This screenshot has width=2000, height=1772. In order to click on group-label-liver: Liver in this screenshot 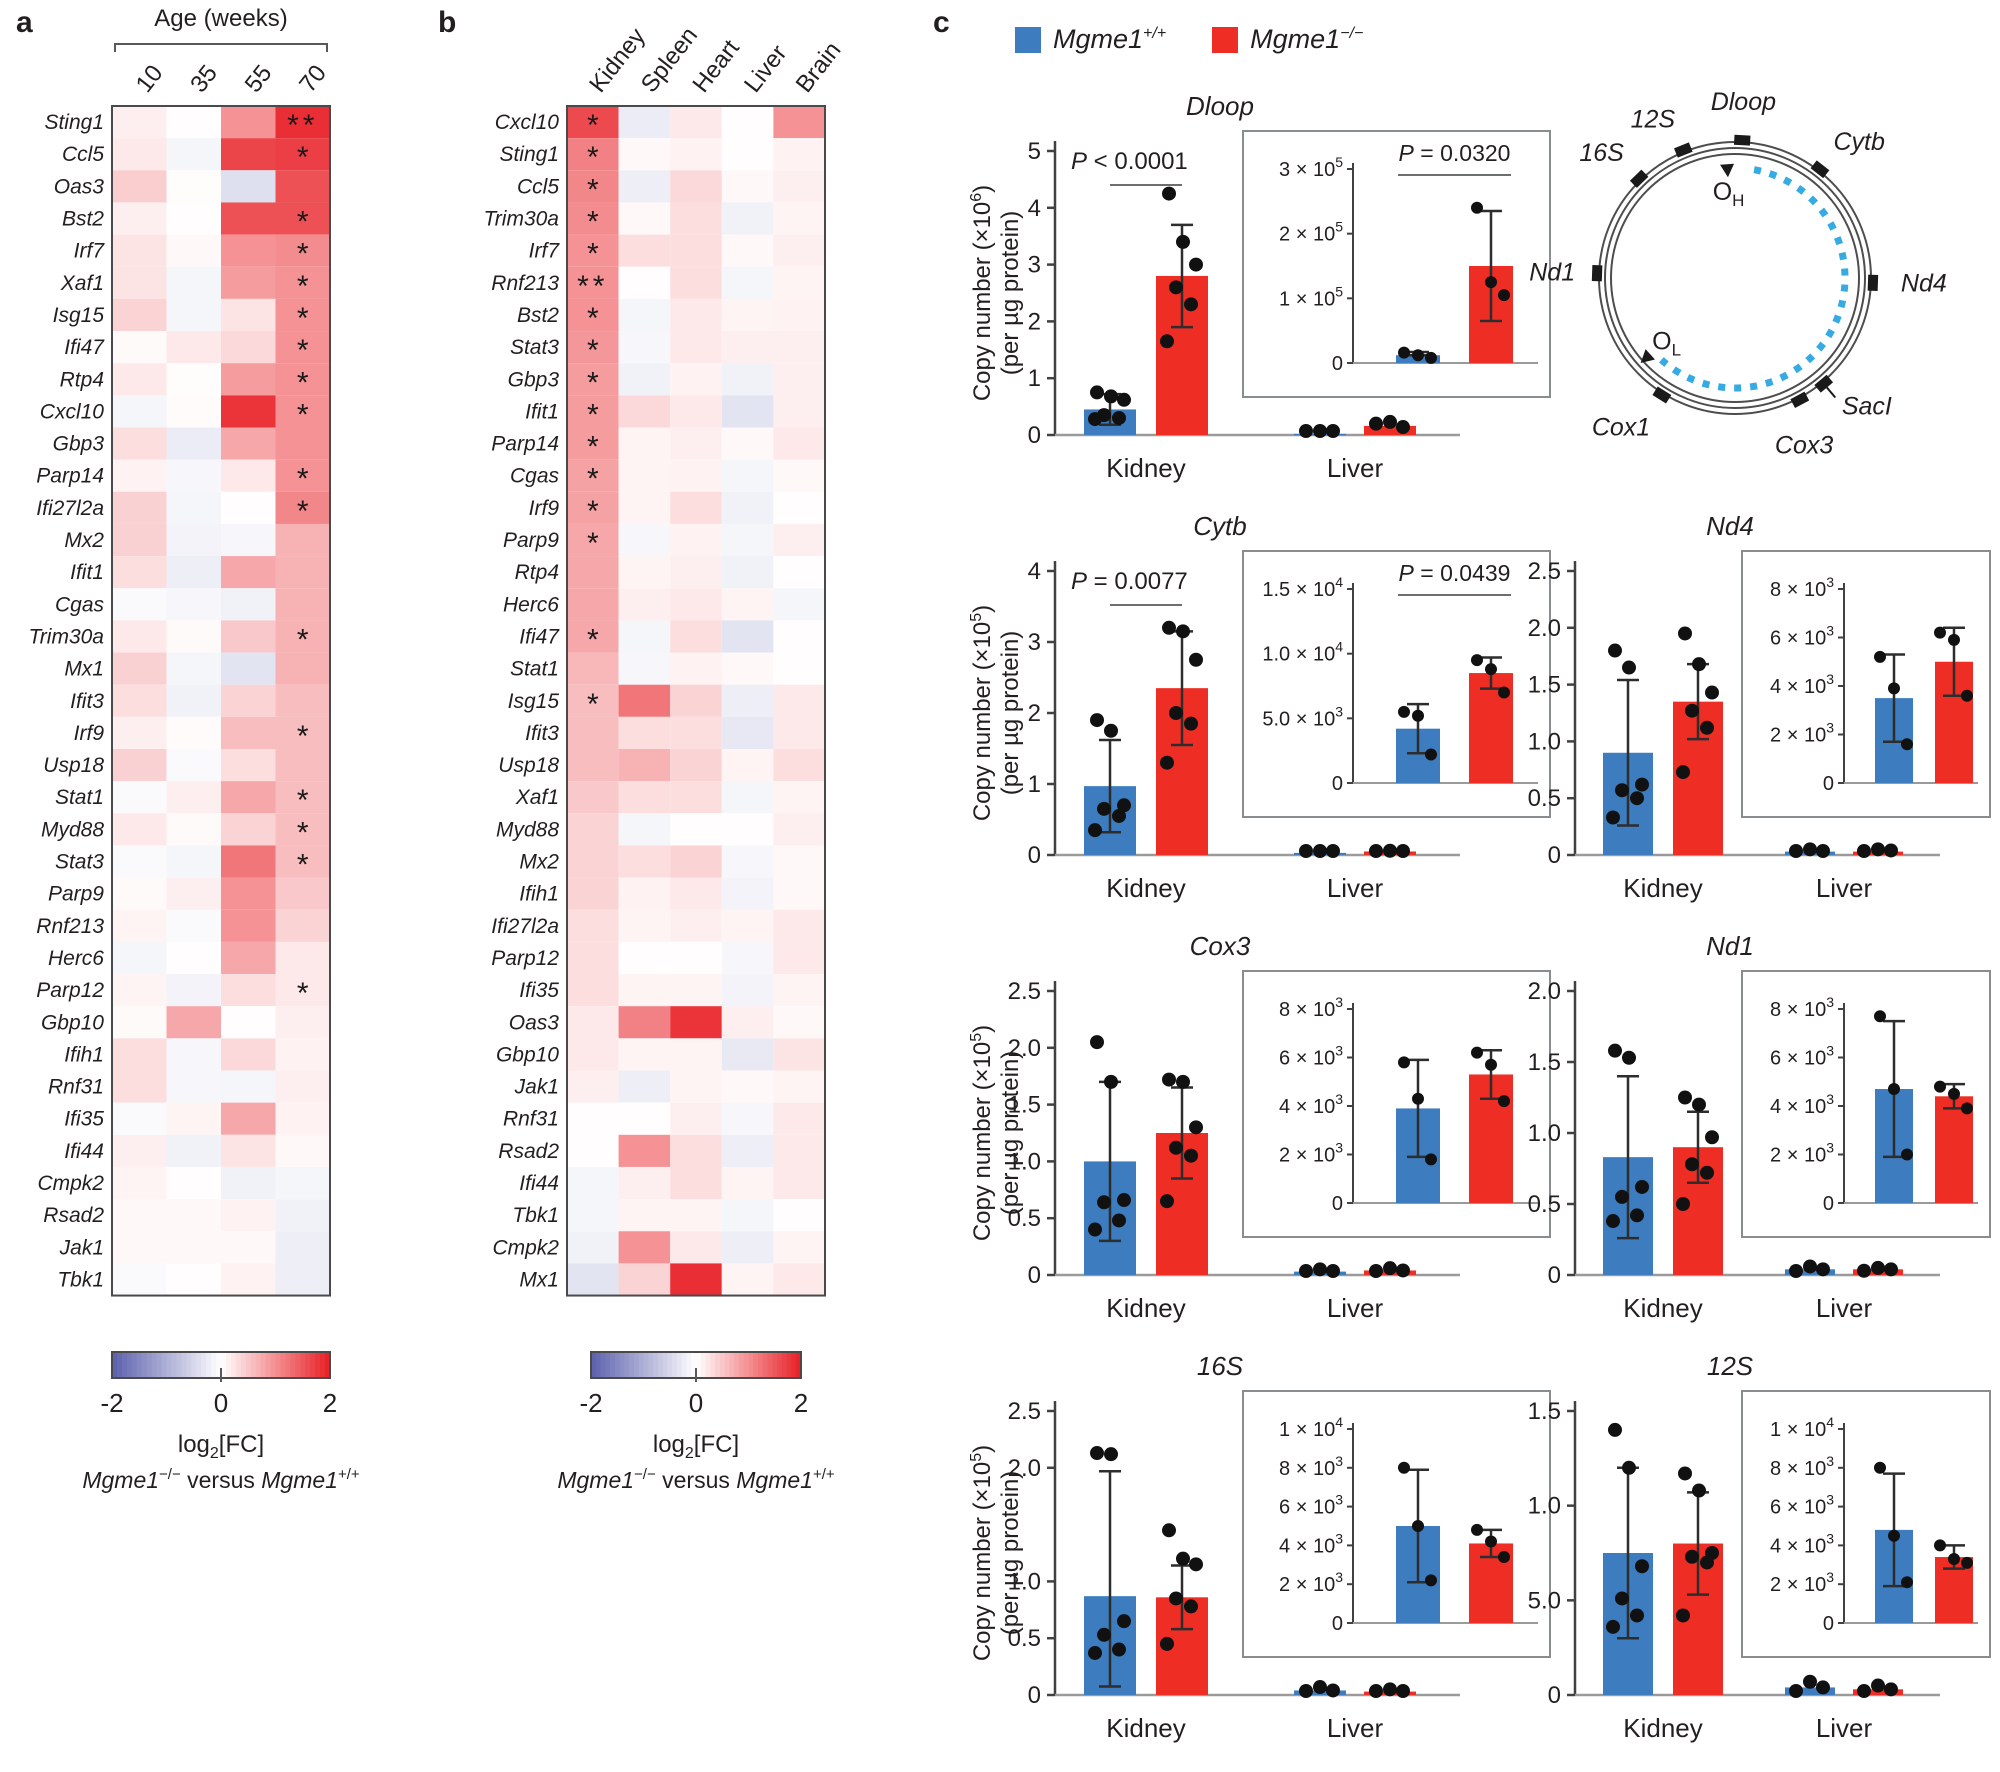, I will do `click(1355, 1728)`.